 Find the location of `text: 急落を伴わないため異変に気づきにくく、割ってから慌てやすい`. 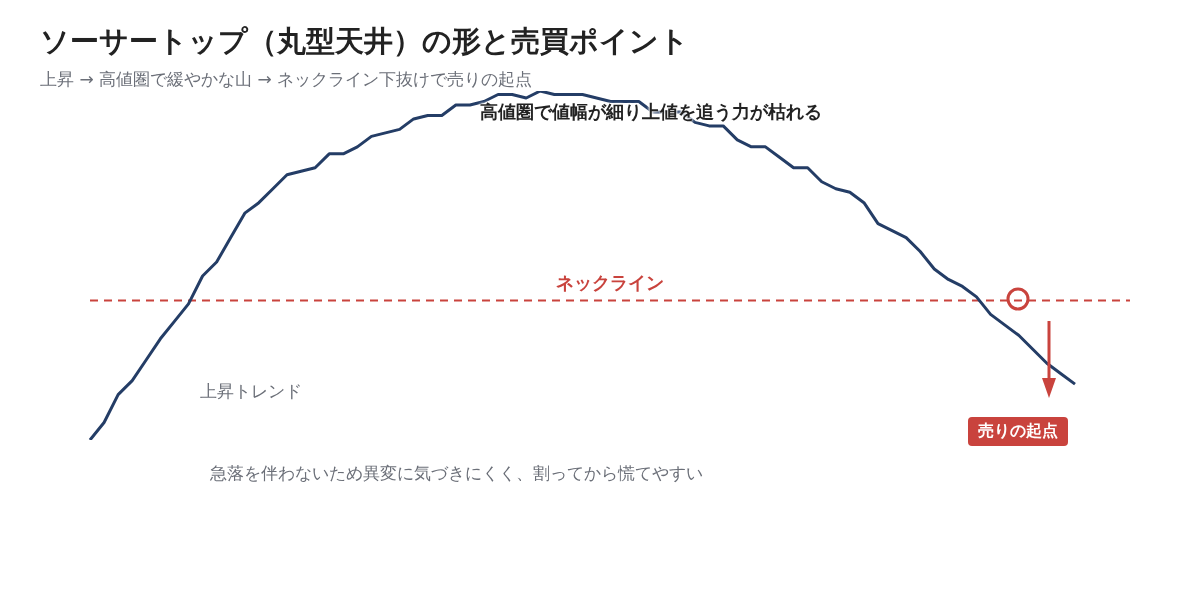

text: 急落を伴わないため異変に気づきにくく、割ってから慌てやすい is located at coordinates (456, 473).